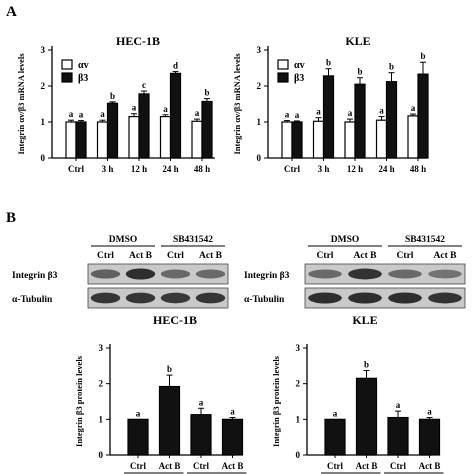 This screenshot has height=474, width=474. I want to click on x-tick-label: 48 h, so click(418, 169).